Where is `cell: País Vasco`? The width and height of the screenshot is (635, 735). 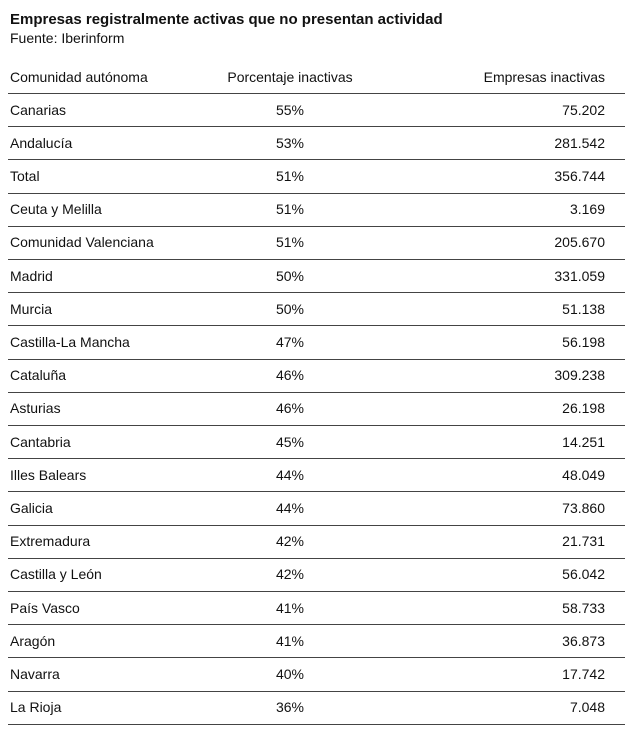 cell: País Vasco is located at coordinates (45, 607).